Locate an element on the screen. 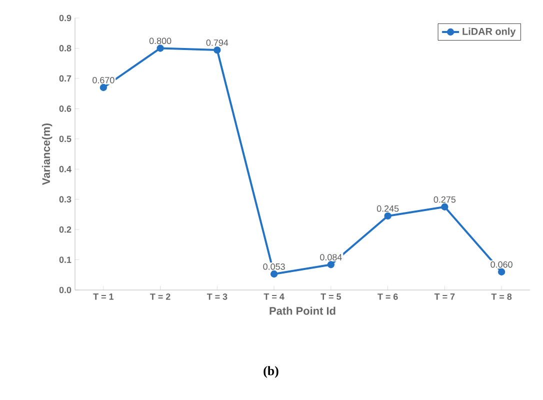 The width and height of the screenshot is (543, 400). x-tick-label: T = 3 is located at coordinates (217, 297).